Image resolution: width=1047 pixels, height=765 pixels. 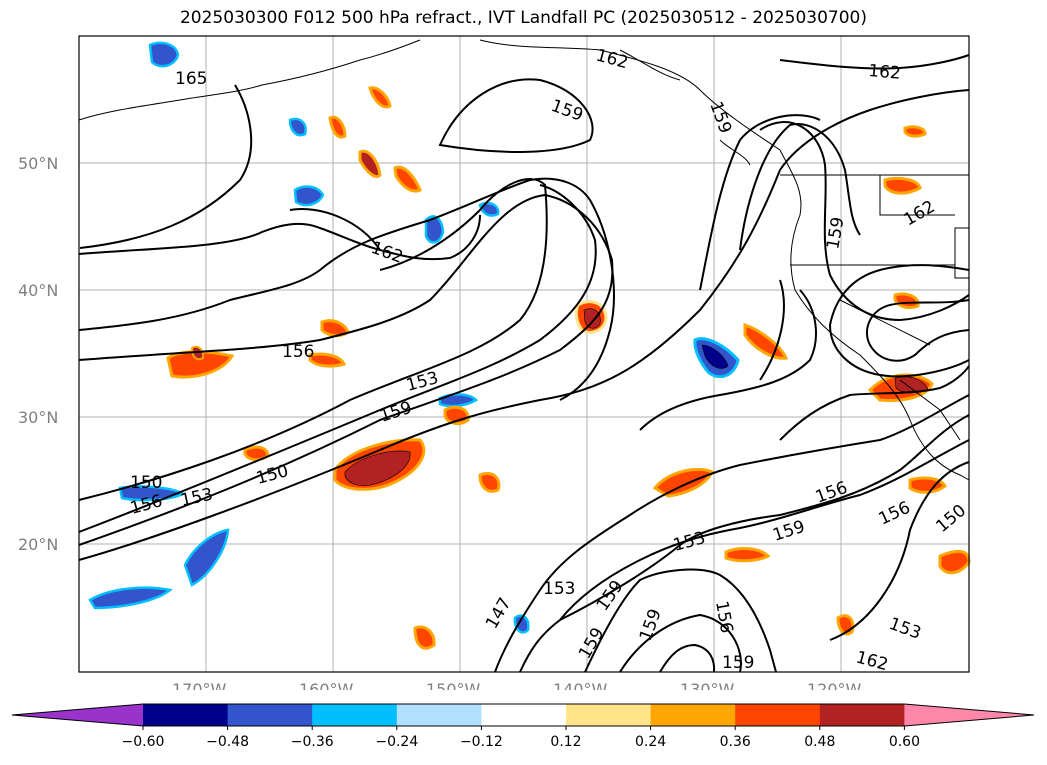 I want to click on colorbar-tick-label: 0.60, so click(x=904, y=742).